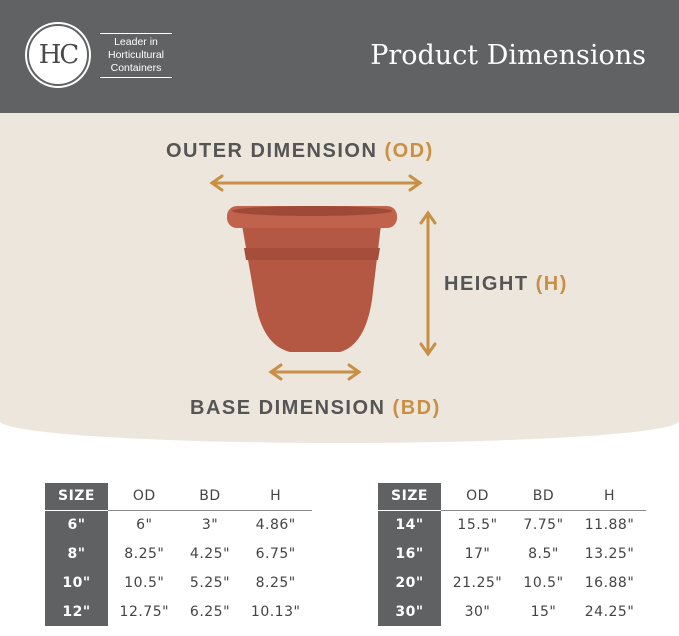 The image size is (679, 636). I want to click on cell: 4.86", so click(275, 524).